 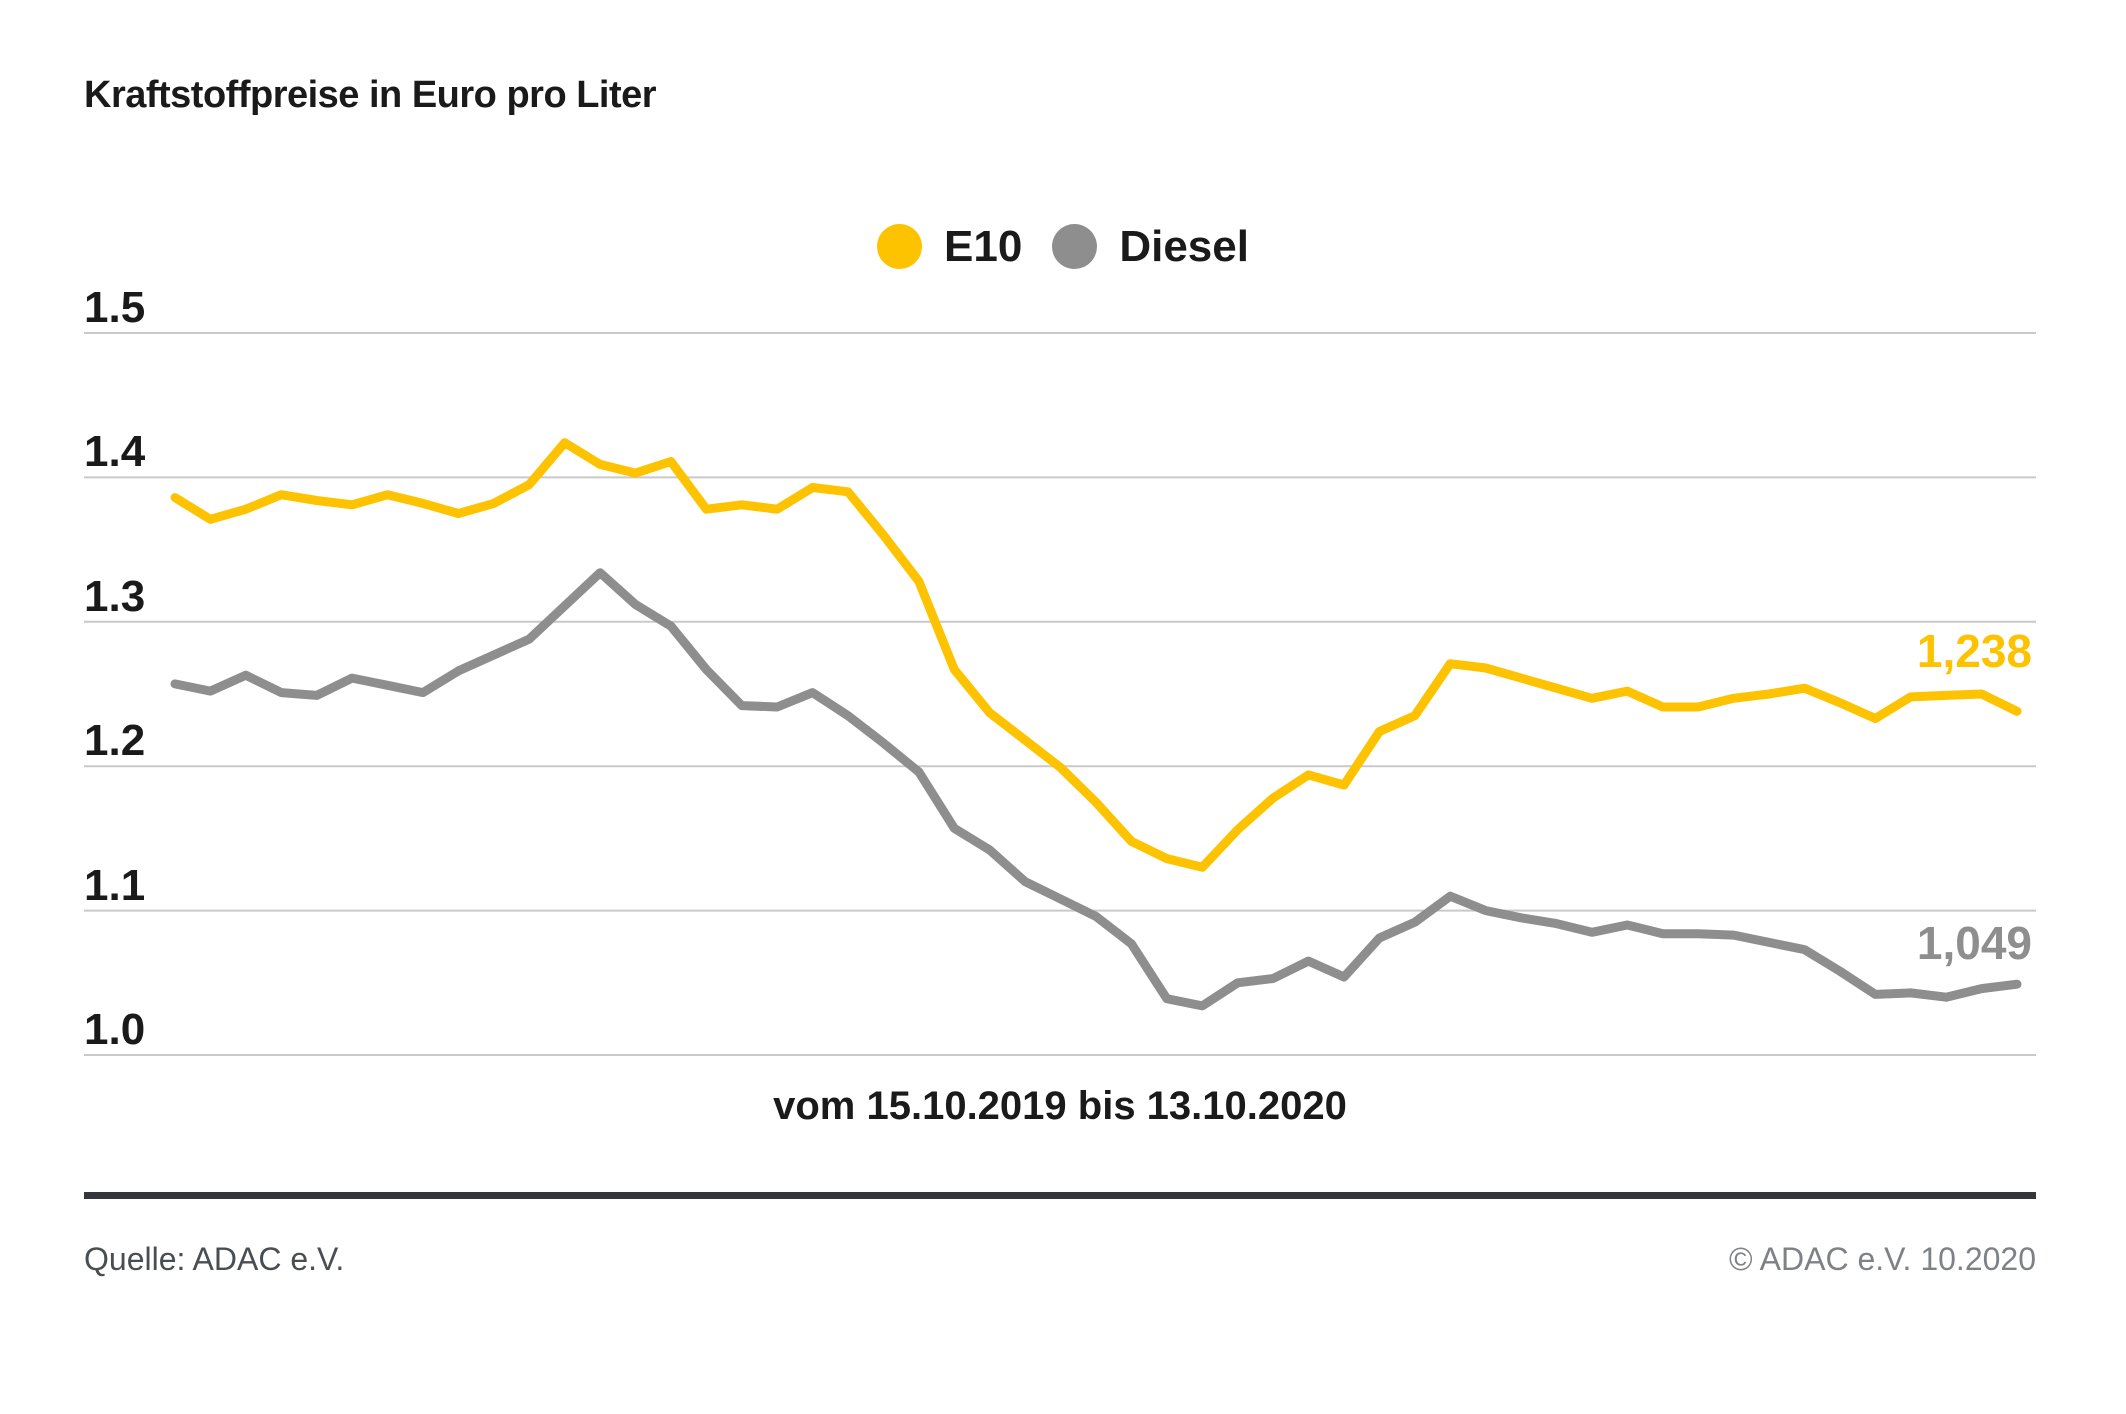 What do you see at coordinates (214, 1259) in the screenshot?
I see `source-text: Quelle: ADAC e.V.` at bounding box center [214, 1259].